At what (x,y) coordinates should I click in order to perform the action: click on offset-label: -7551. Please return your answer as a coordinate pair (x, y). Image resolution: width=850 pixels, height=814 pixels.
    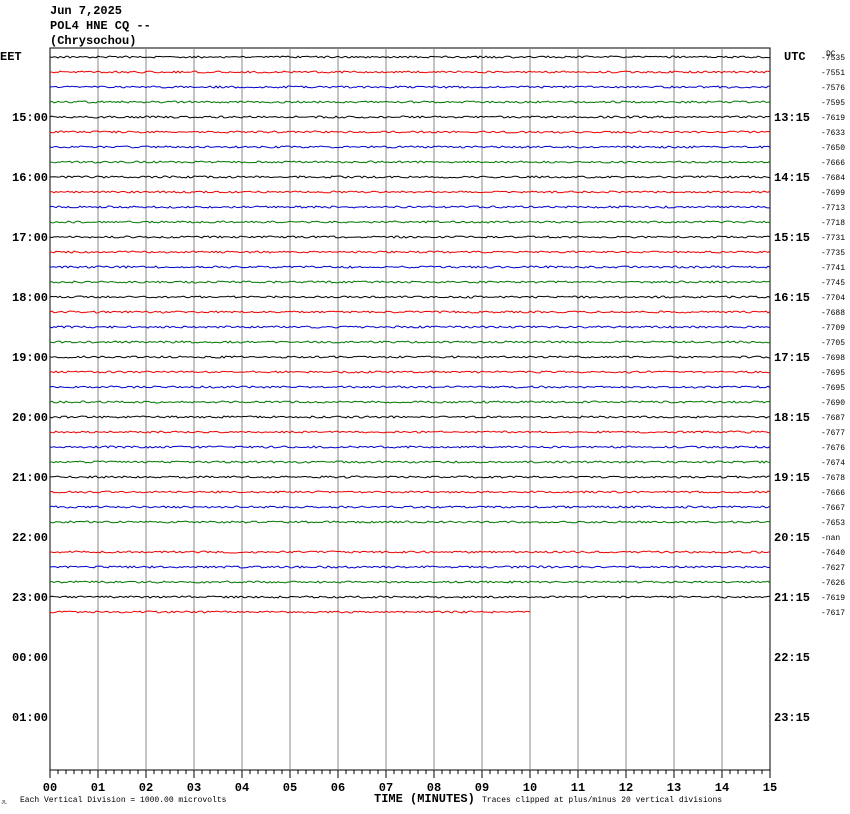
    Looking at the image, I should click on (833, 73).